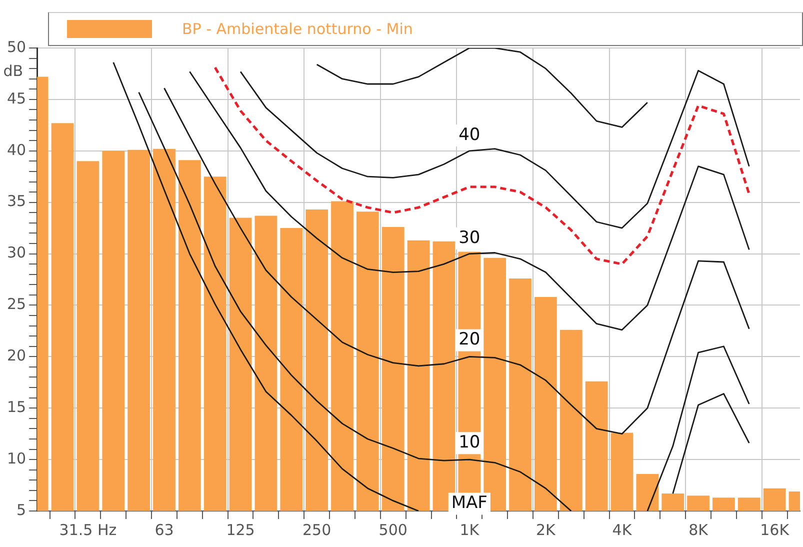 This screenshot has height=547, width=803. What do you see at coordinates (775, 529) in the screenshot?
I see `x-tick-label: 16K` at bounding box center [775, 529].